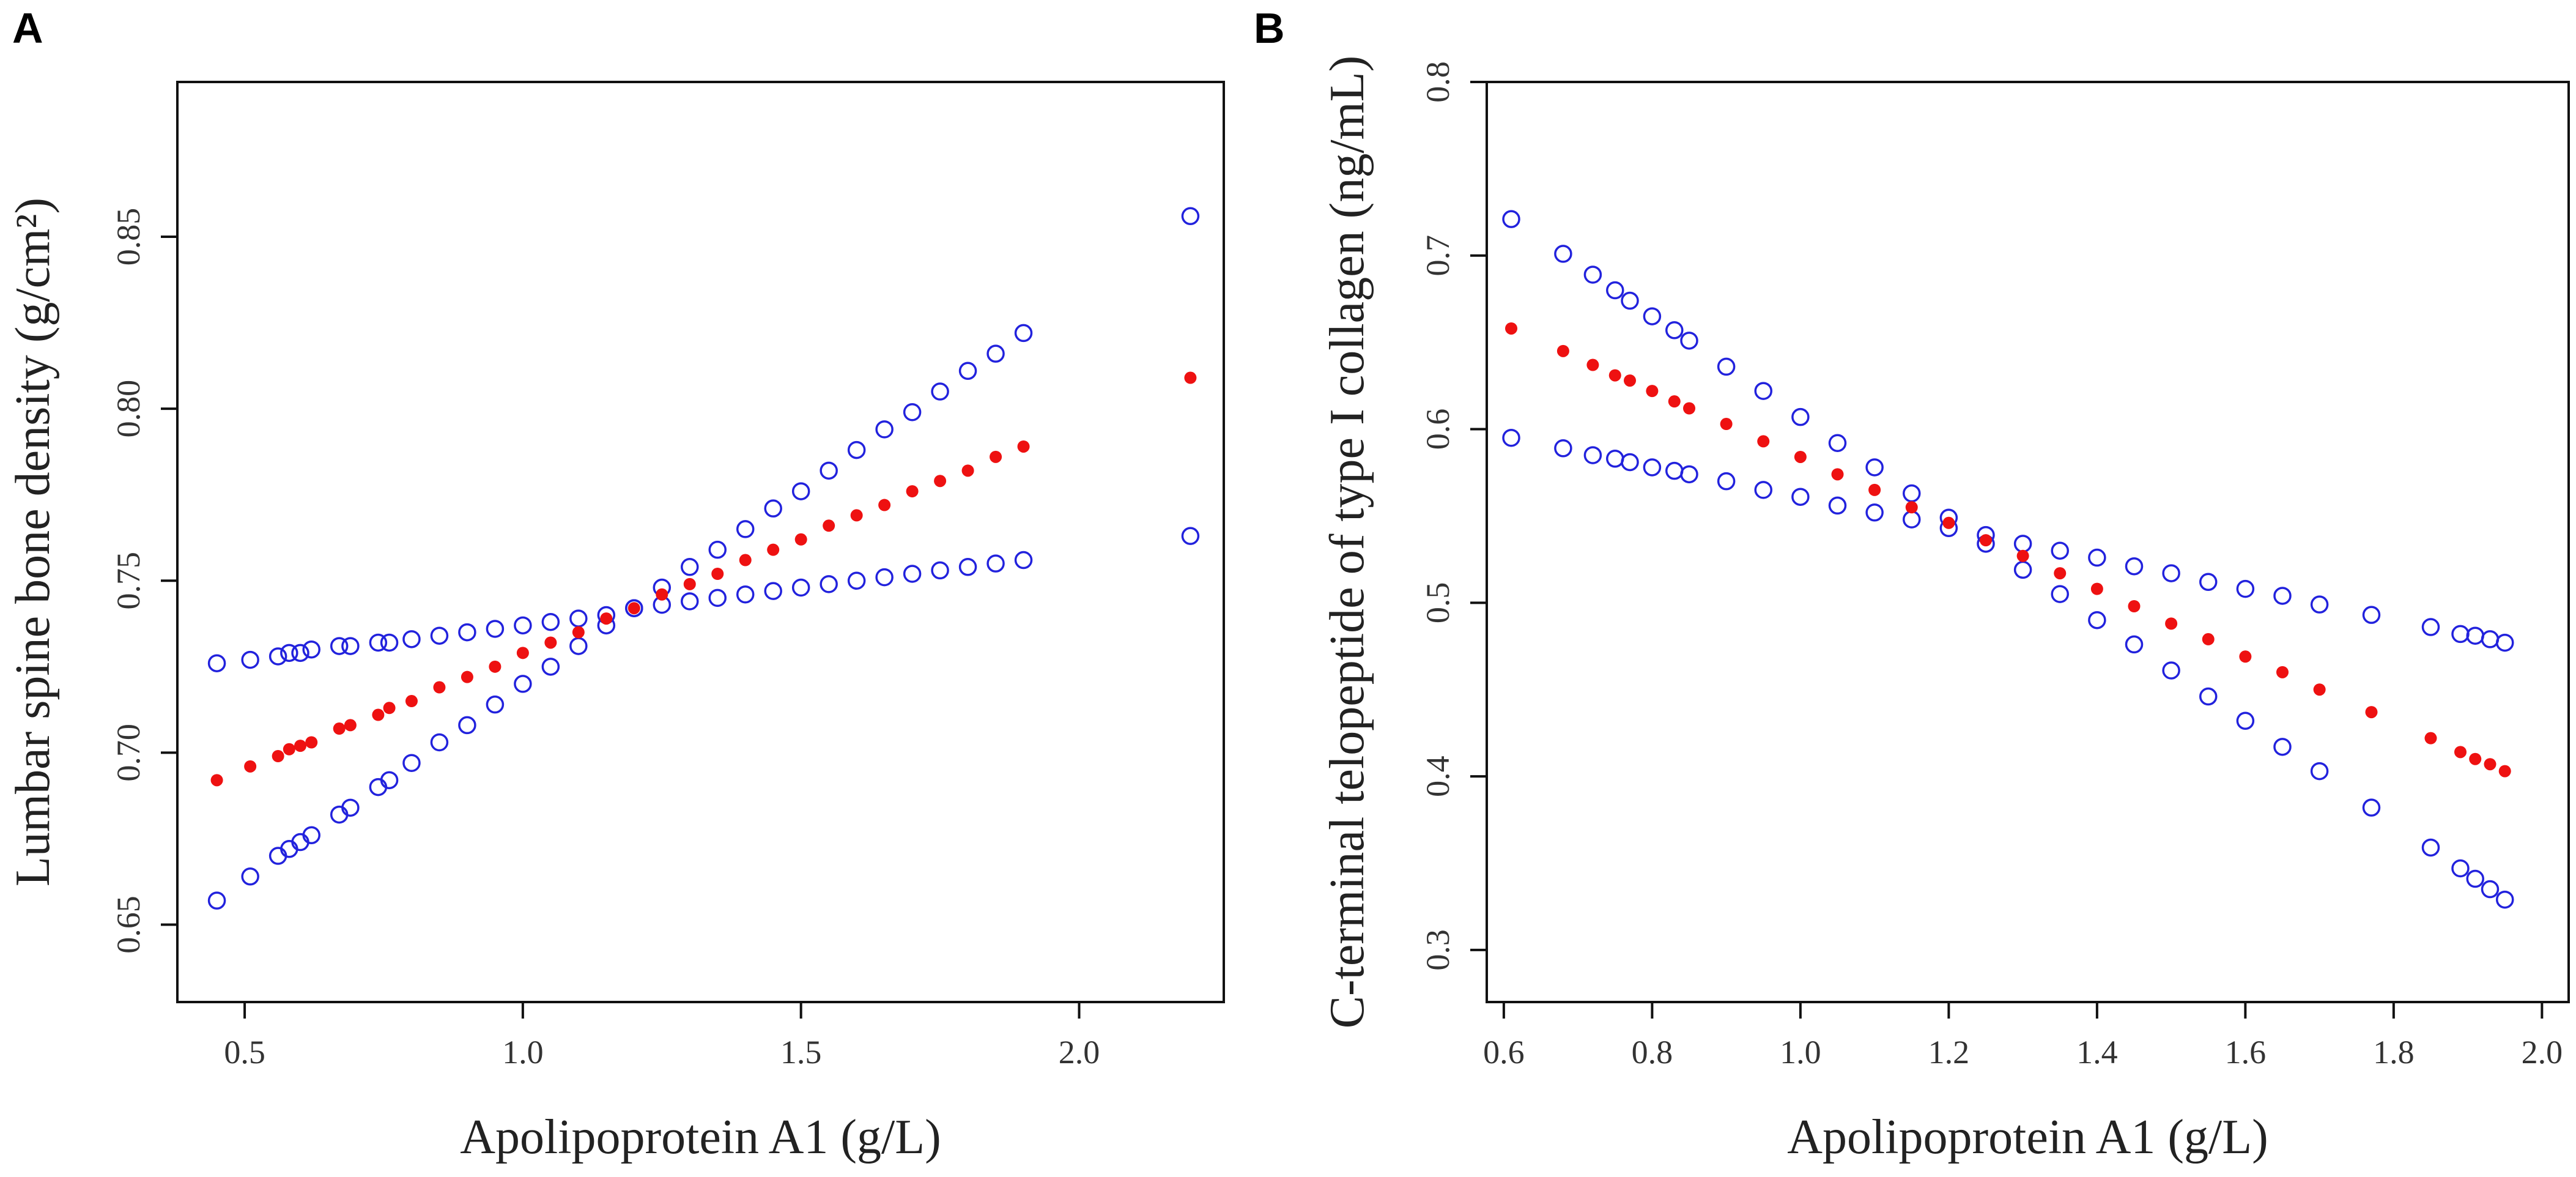  I want to click on y-tick-label: 0.65, so click(128, 925).